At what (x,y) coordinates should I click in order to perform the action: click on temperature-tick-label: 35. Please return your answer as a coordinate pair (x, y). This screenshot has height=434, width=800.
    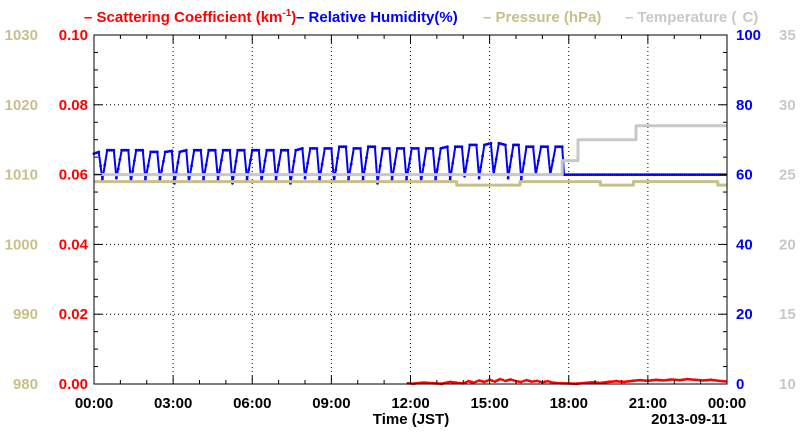
    Looking at the image, I should click on (787, 35).